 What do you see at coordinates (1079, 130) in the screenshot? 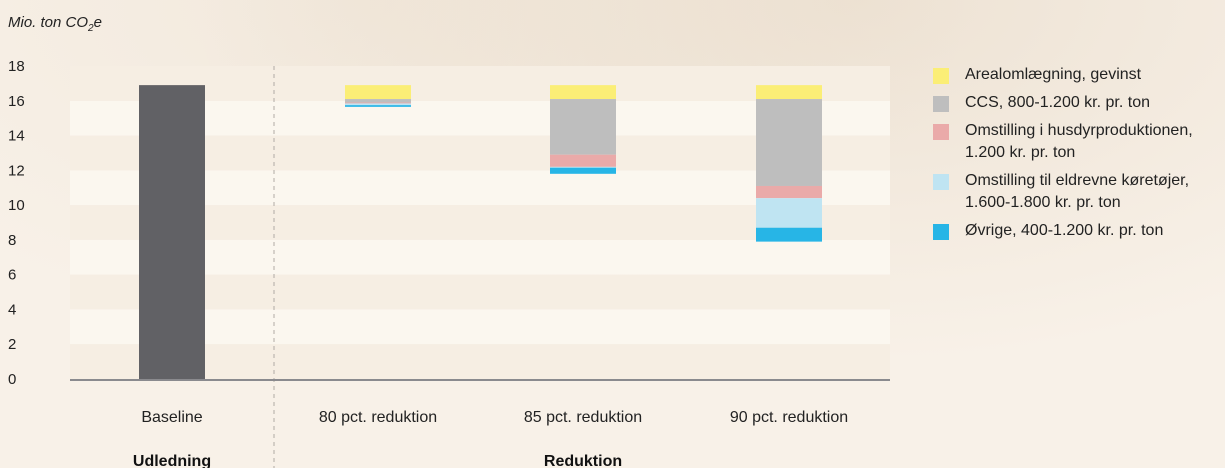
I see `legend-label: Omstilling i husdyrproduktionen,` at bounding box center [1079, 130].